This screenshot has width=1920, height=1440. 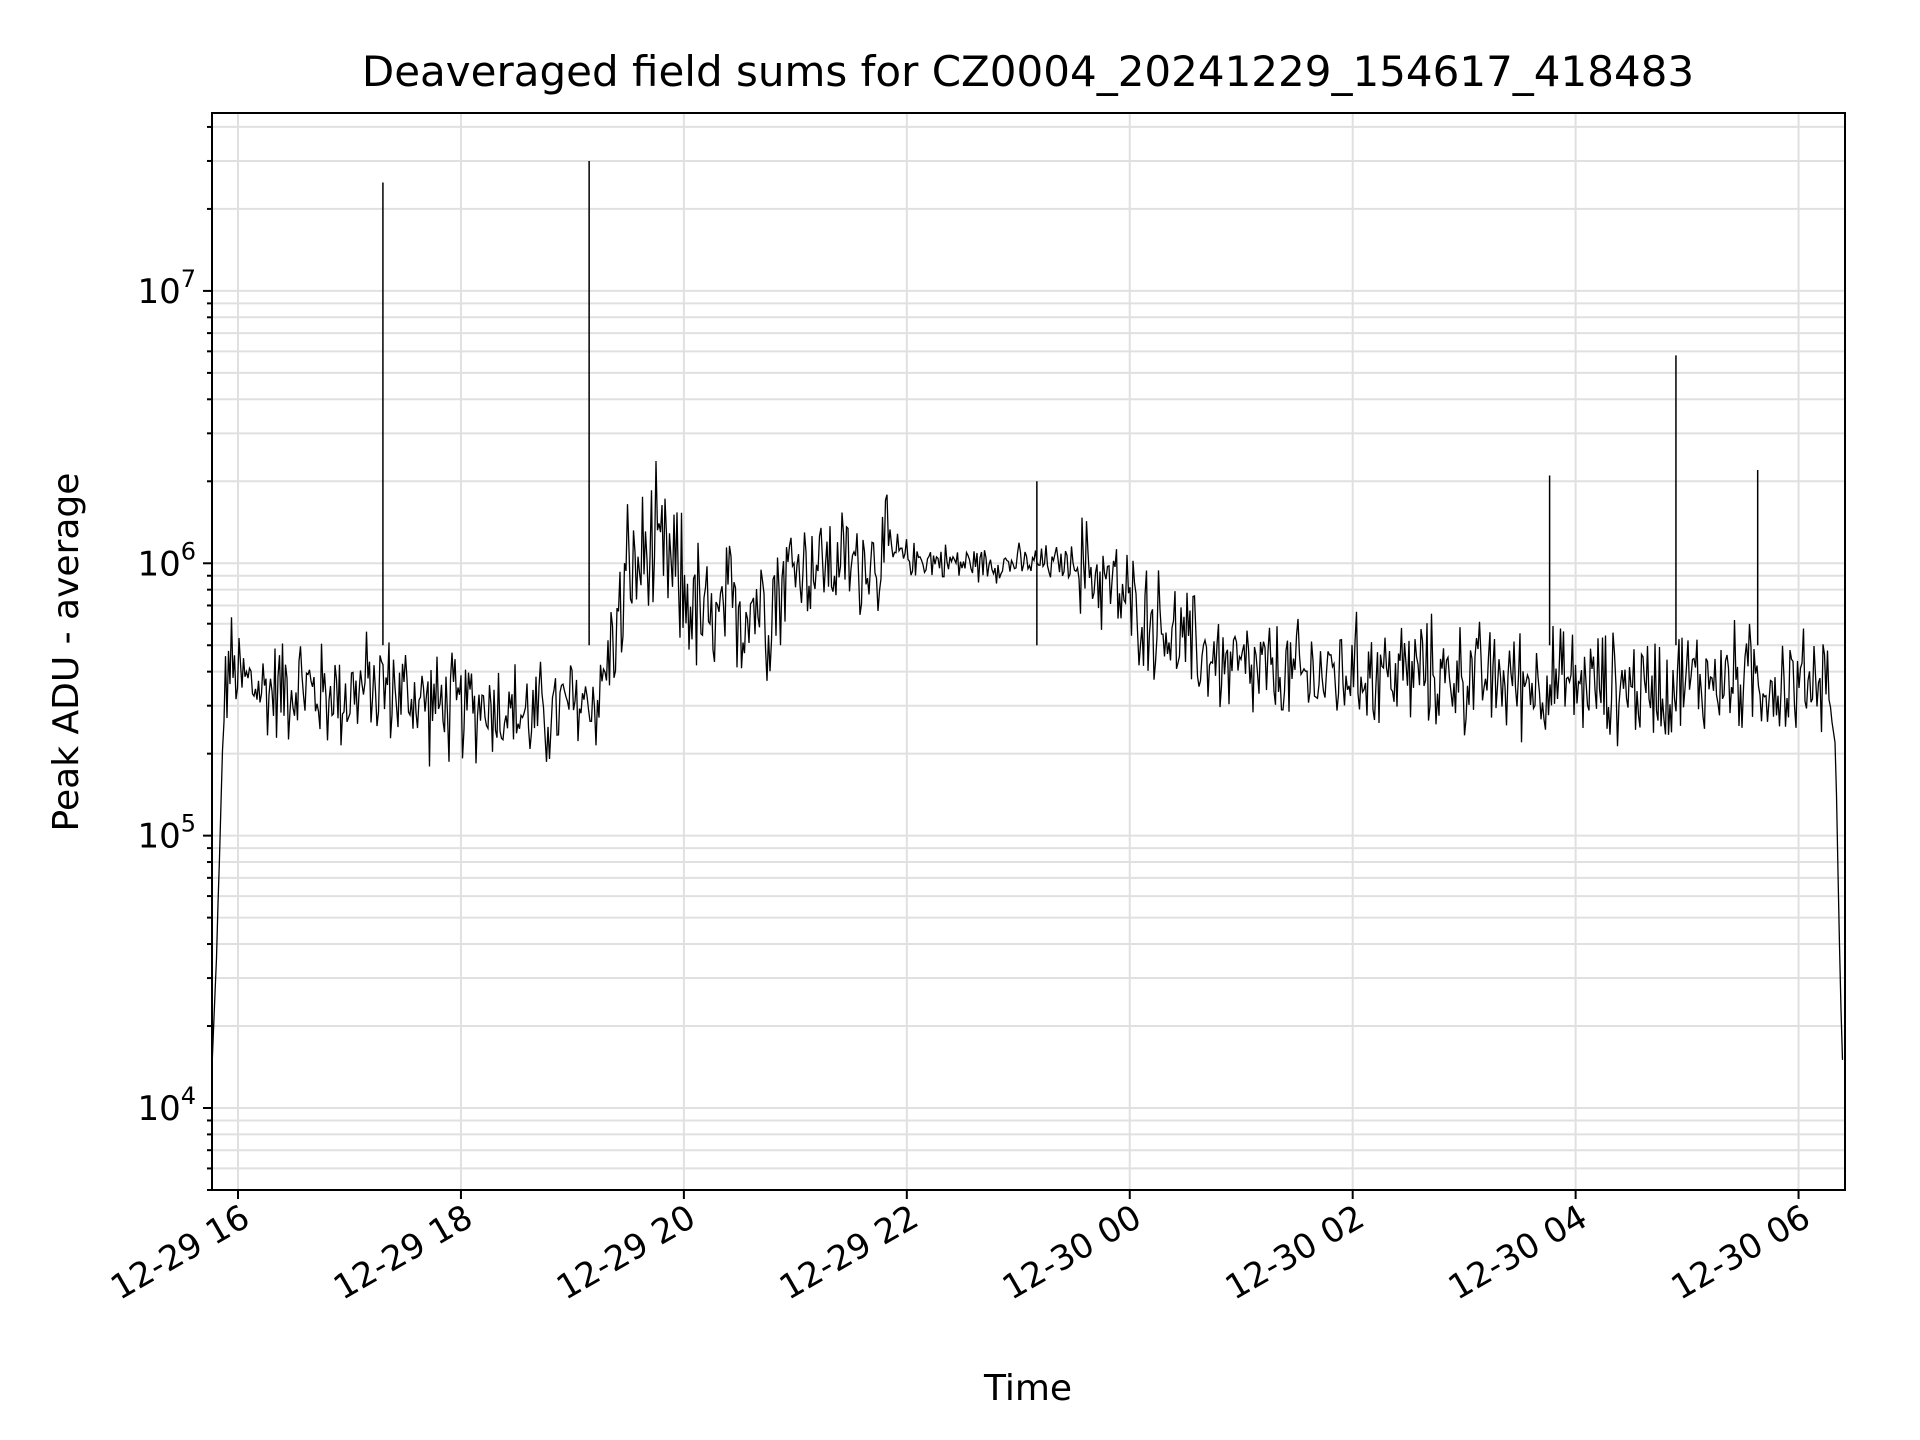 What do you see at coordinates (166, 833) in the screenshot?
I see `y-tick-label: 10⁵` at bounding box center [166, 833].